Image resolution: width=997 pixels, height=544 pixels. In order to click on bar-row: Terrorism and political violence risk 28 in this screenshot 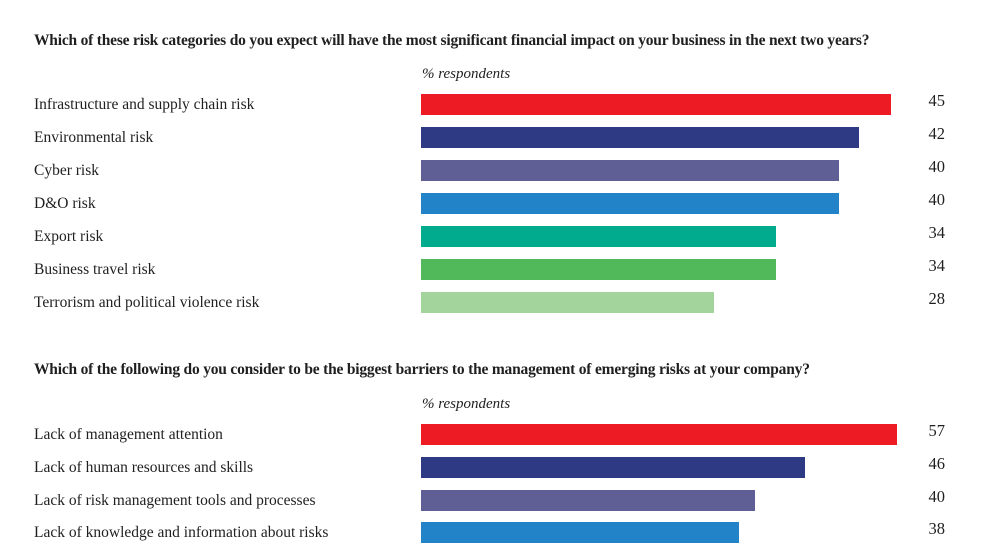, I will do `click(498, 301)`.